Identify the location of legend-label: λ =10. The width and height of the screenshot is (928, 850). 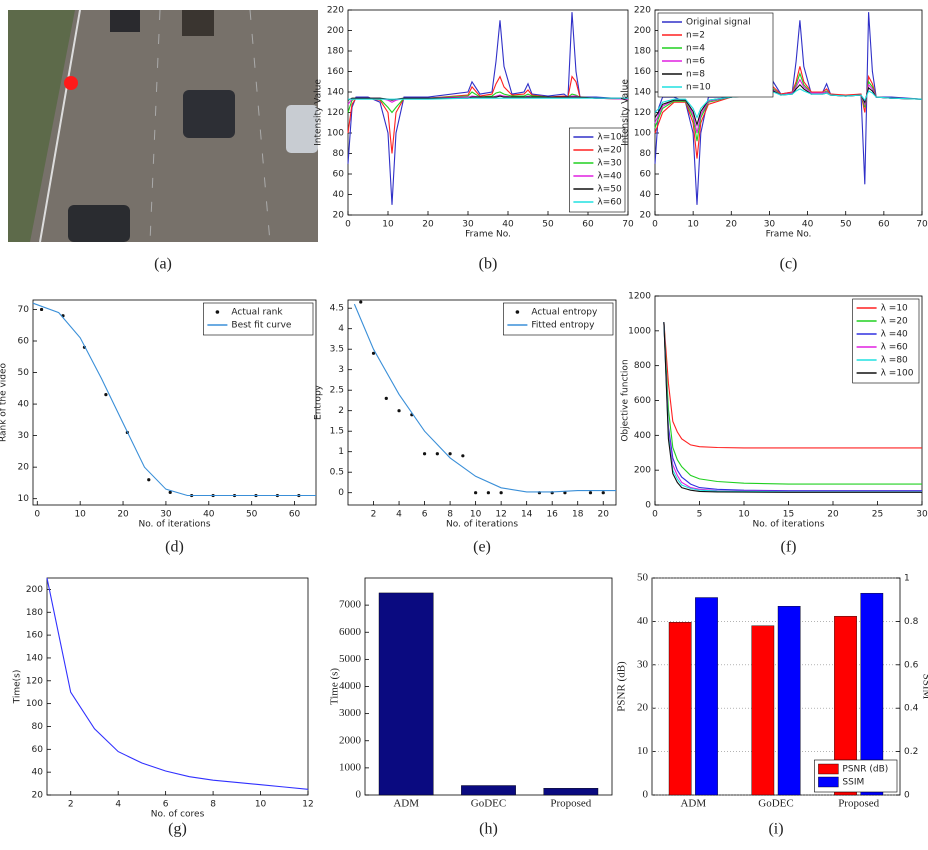
(894, 309).